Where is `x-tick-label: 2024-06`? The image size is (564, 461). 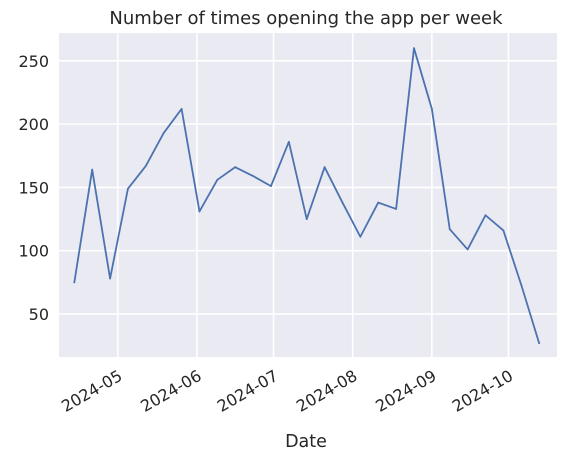 x-tick-label: 2024-06 is located at coordinates (170, 391).